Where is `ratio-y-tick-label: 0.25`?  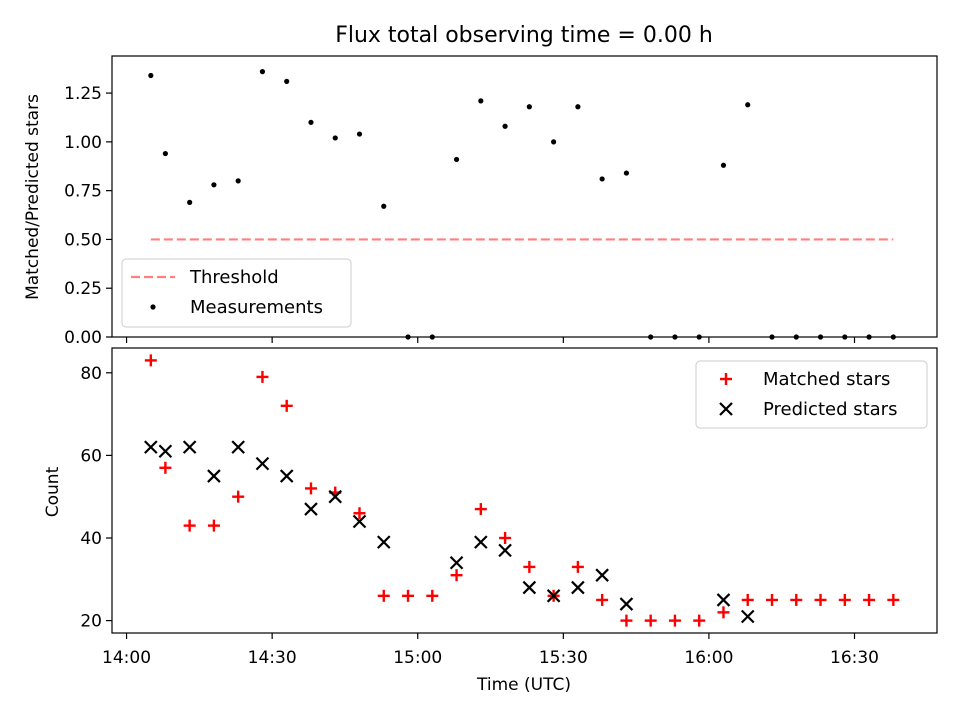 ratio-y-tick-label: 0.25 is located at coordinates (83, 289).